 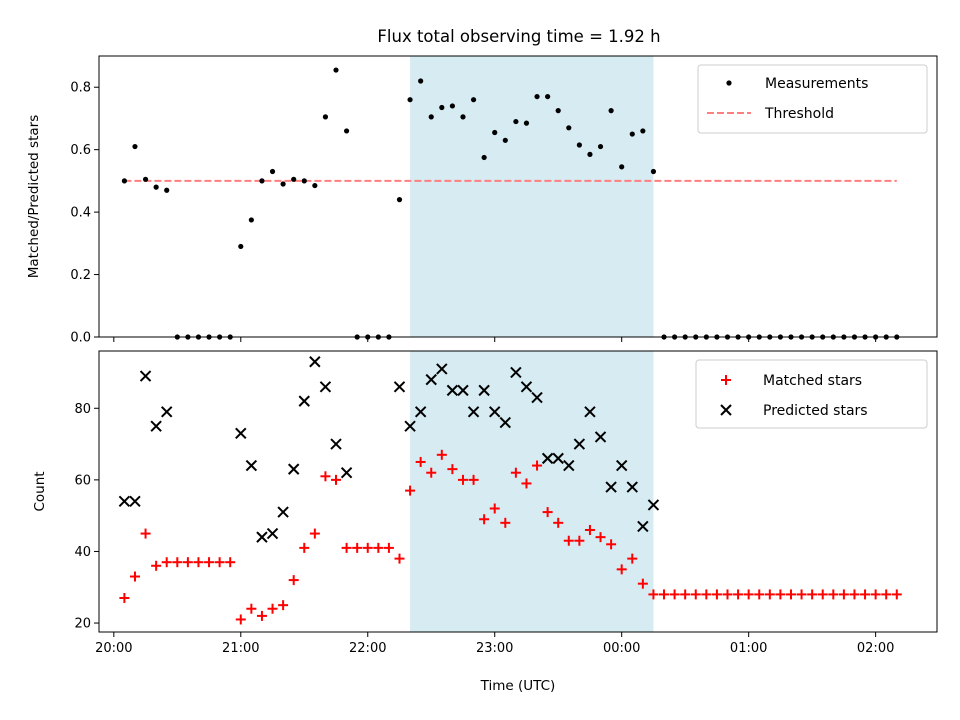 I want to click on y-tick-label: 0.0, so click(x=80, y=338).